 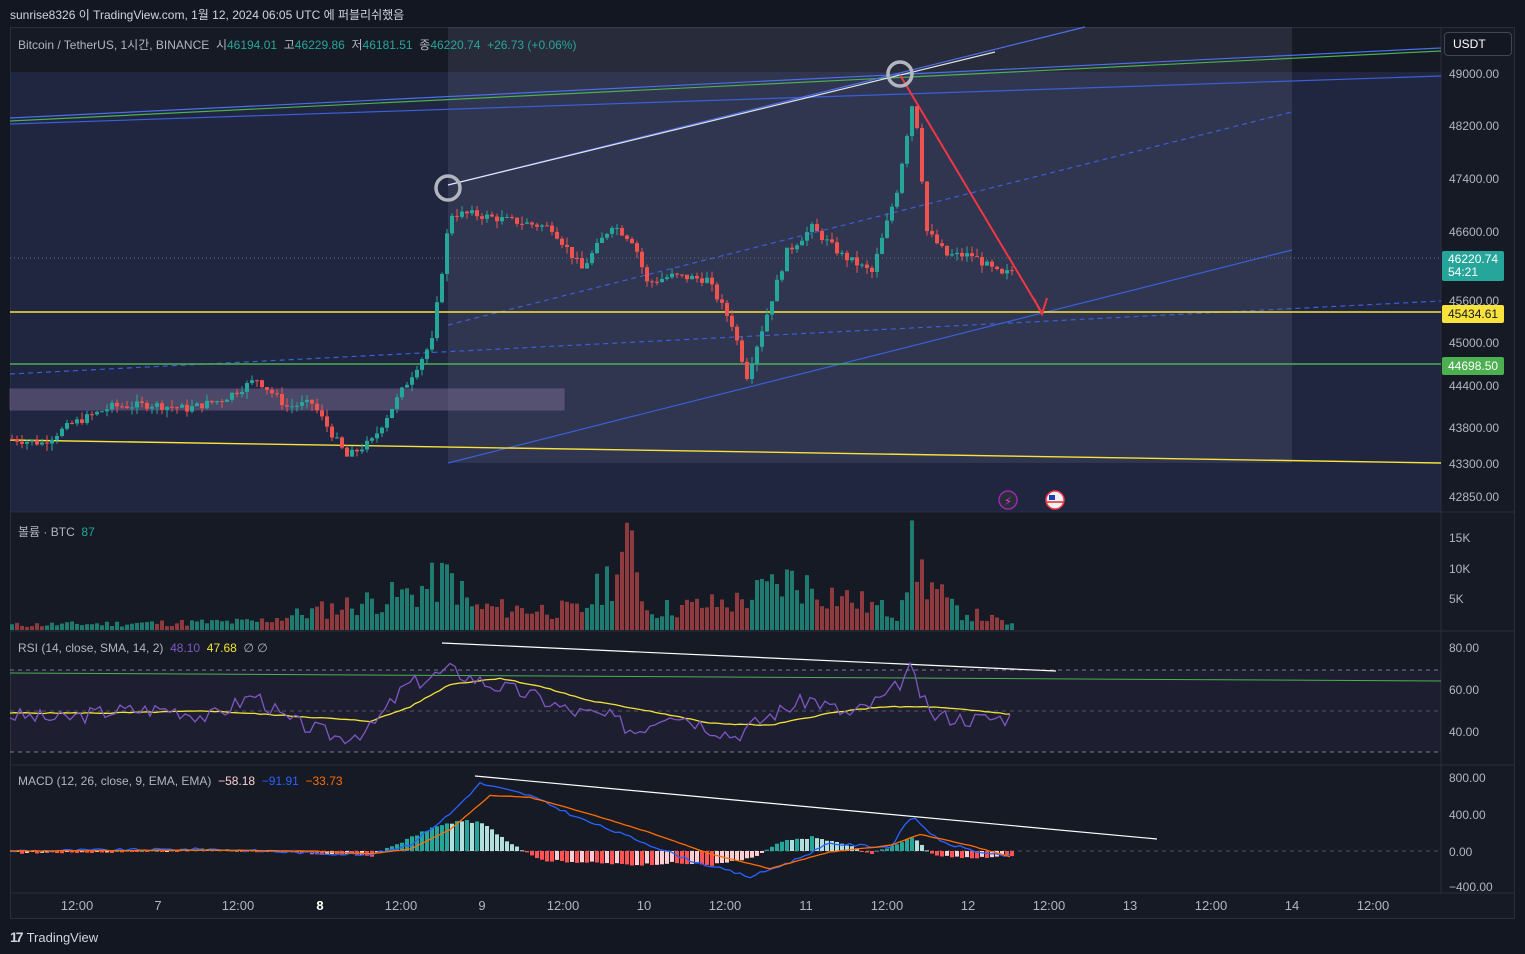 What do you see at coordinates (54, 937) in the screenshot?
I see `tradingview-logo: 17 TradingView` at bounding box center [54, 937].